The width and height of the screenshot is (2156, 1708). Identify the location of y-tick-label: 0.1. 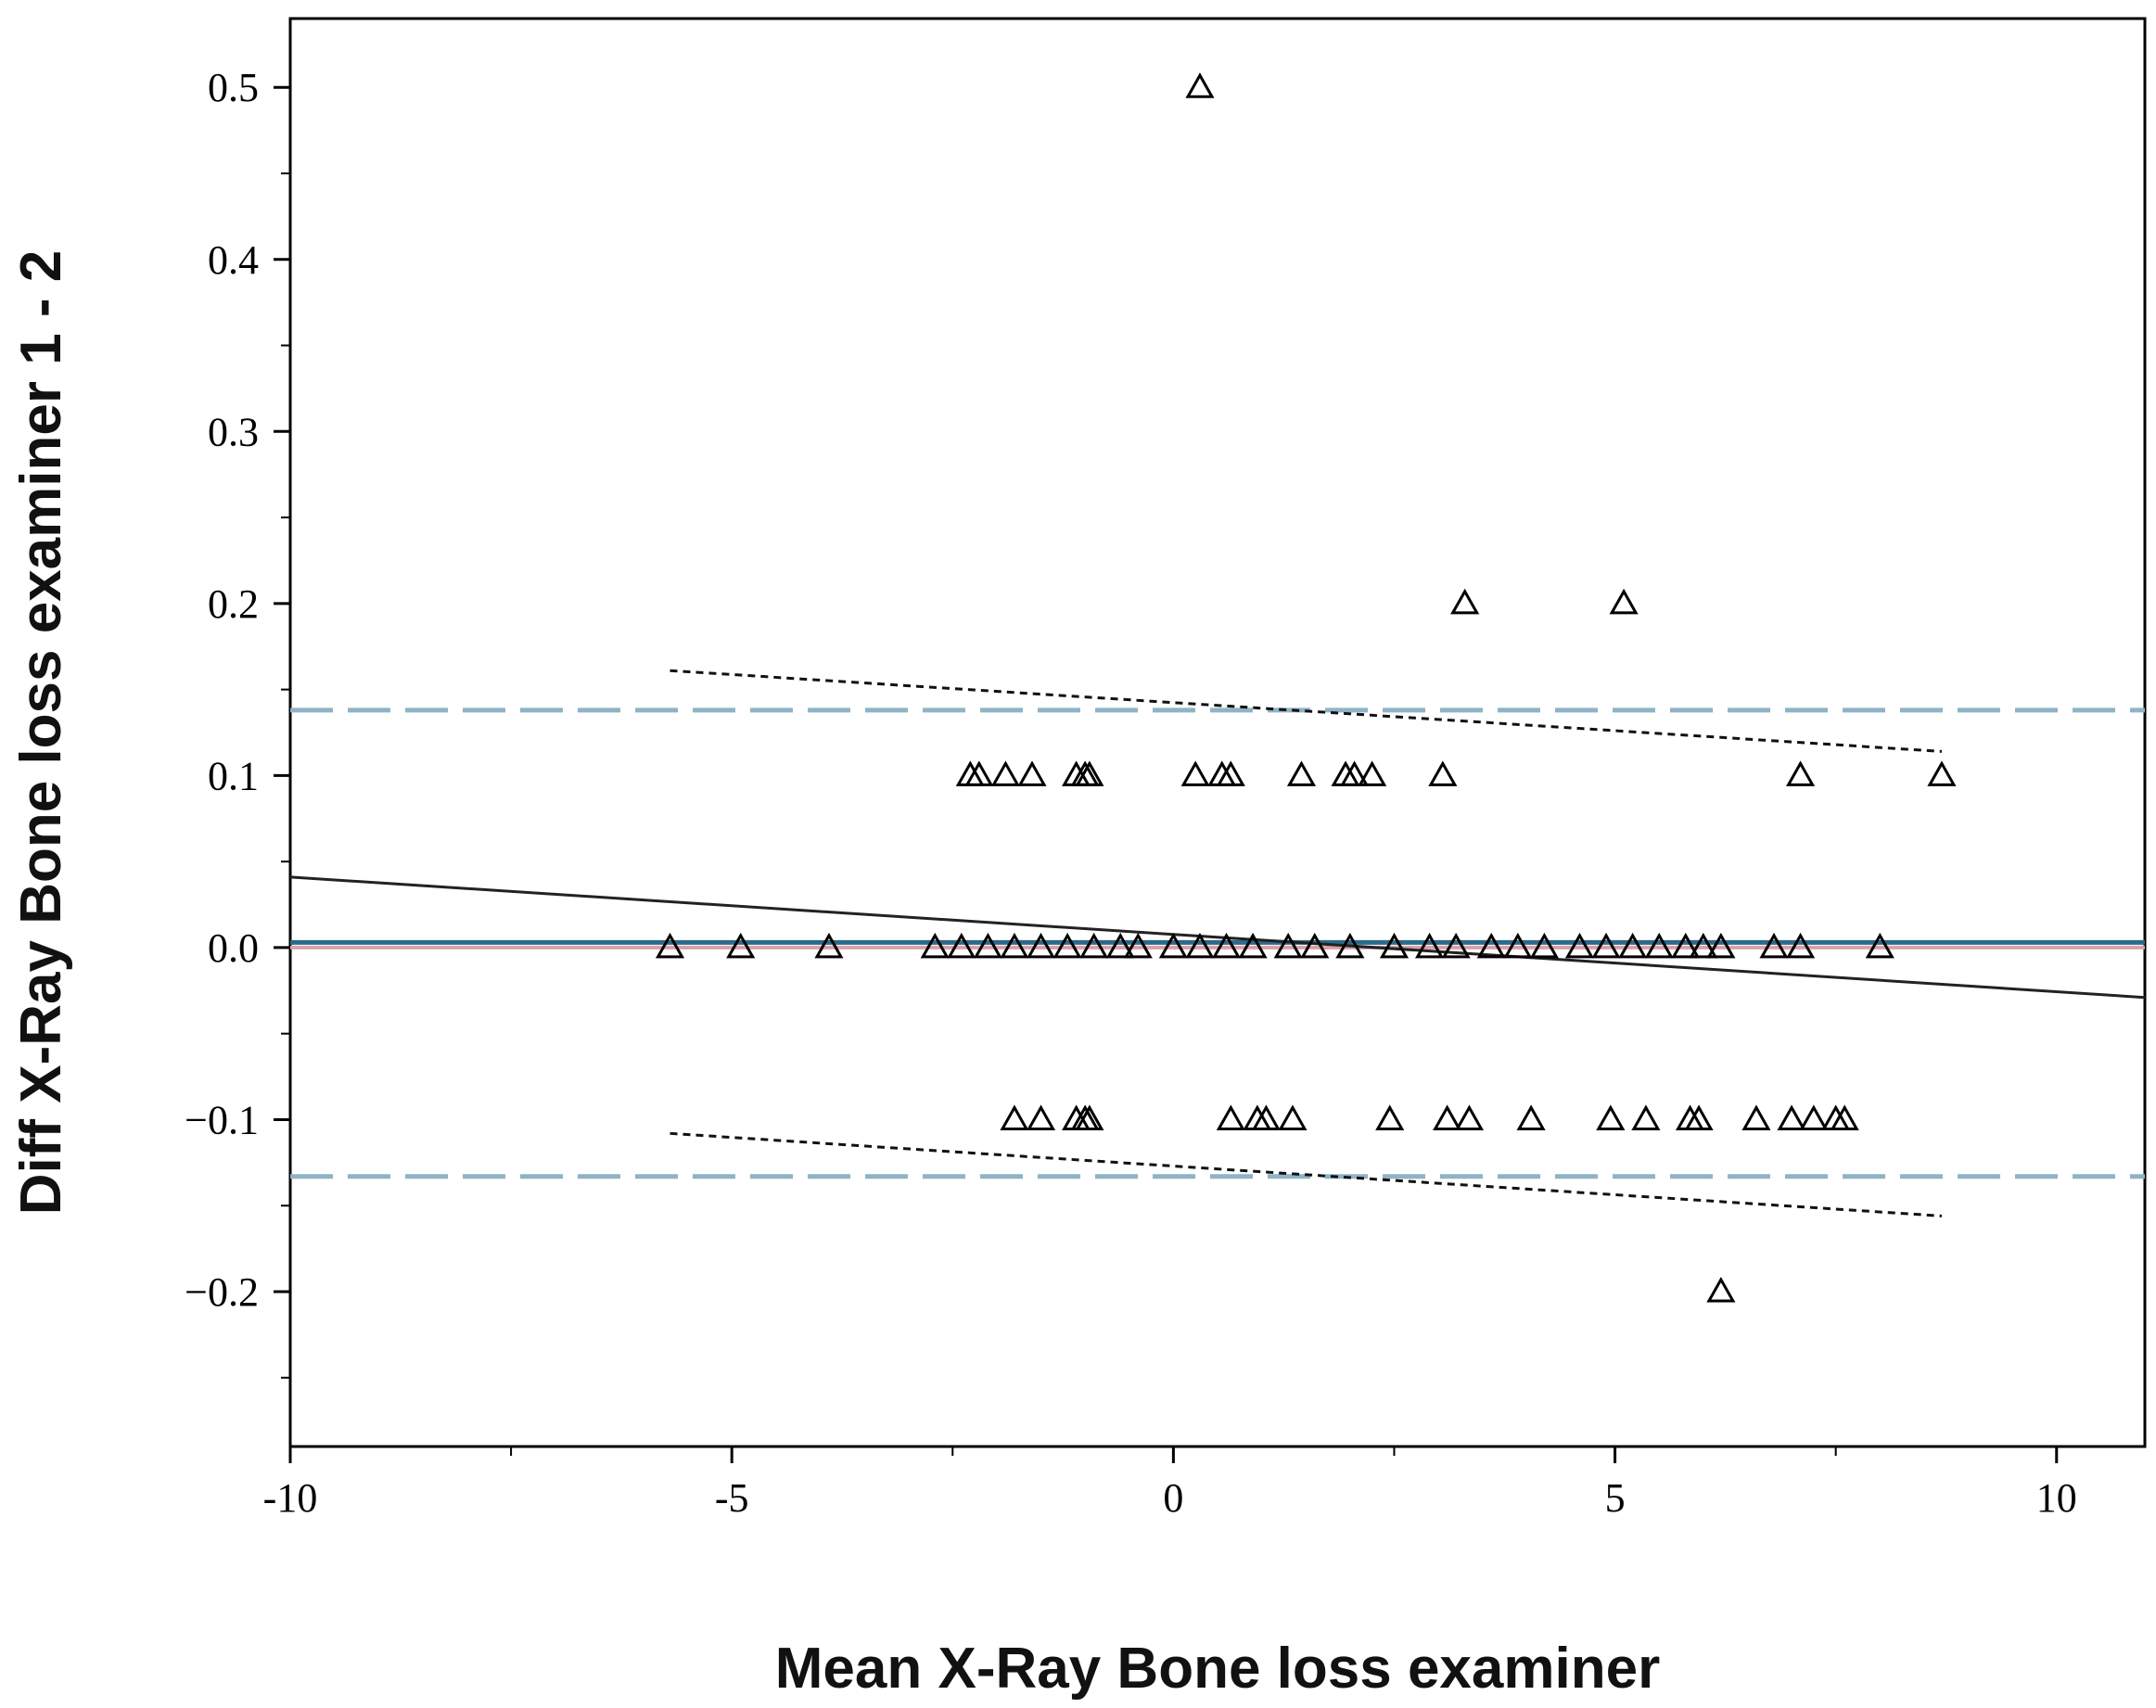
(234, 775).